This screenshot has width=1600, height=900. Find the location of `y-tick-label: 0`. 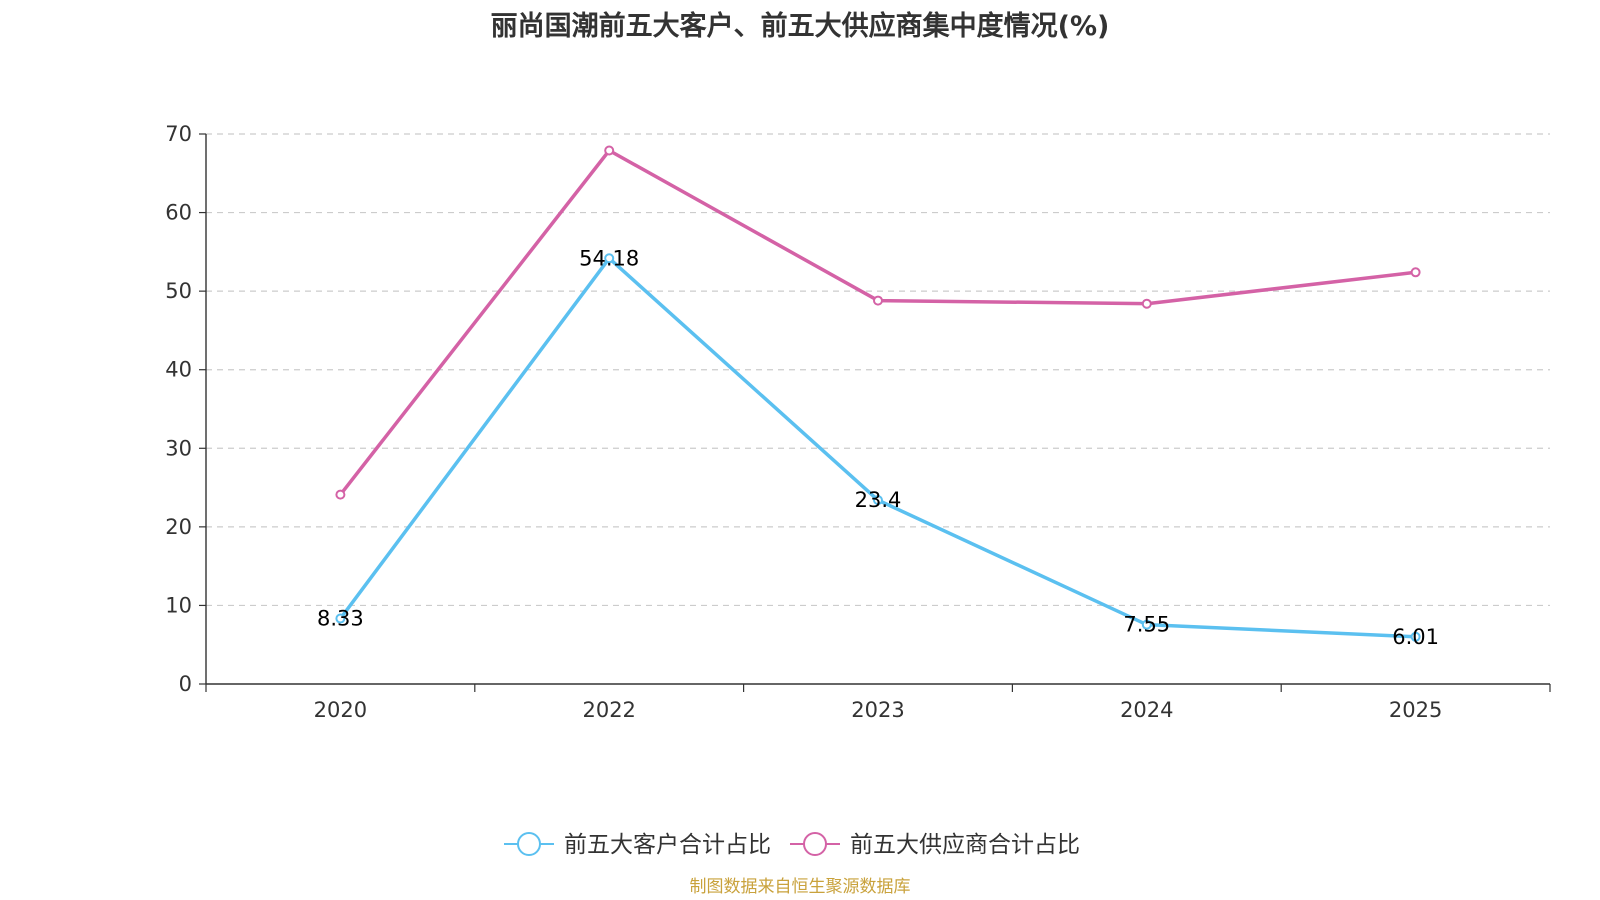

y-tick-label: 0 is located at coordinates (185, 684).